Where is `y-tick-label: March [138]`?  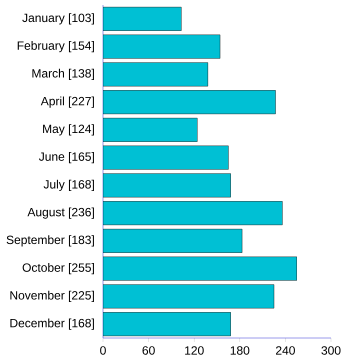 y-tick-label: March [138] is located at coordinates (63, 74).